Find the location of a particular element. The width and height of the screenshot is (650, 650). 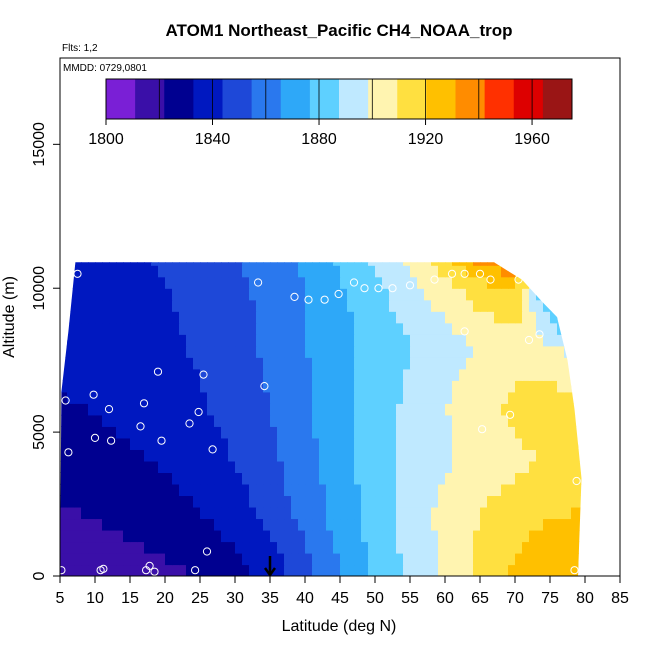

observation-point is located at coordinates (140, 426).